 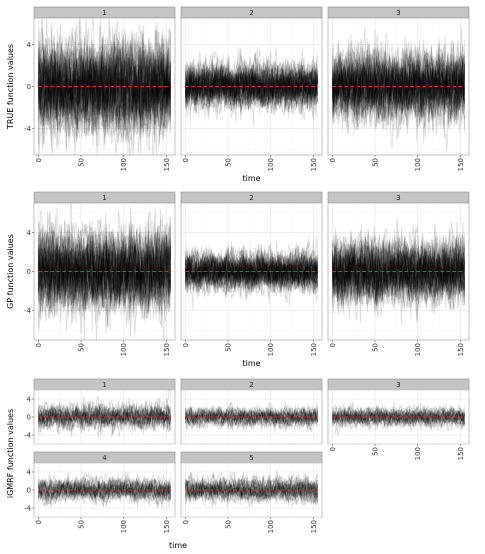 I want to click on series-group, so click(x=251, y=417).